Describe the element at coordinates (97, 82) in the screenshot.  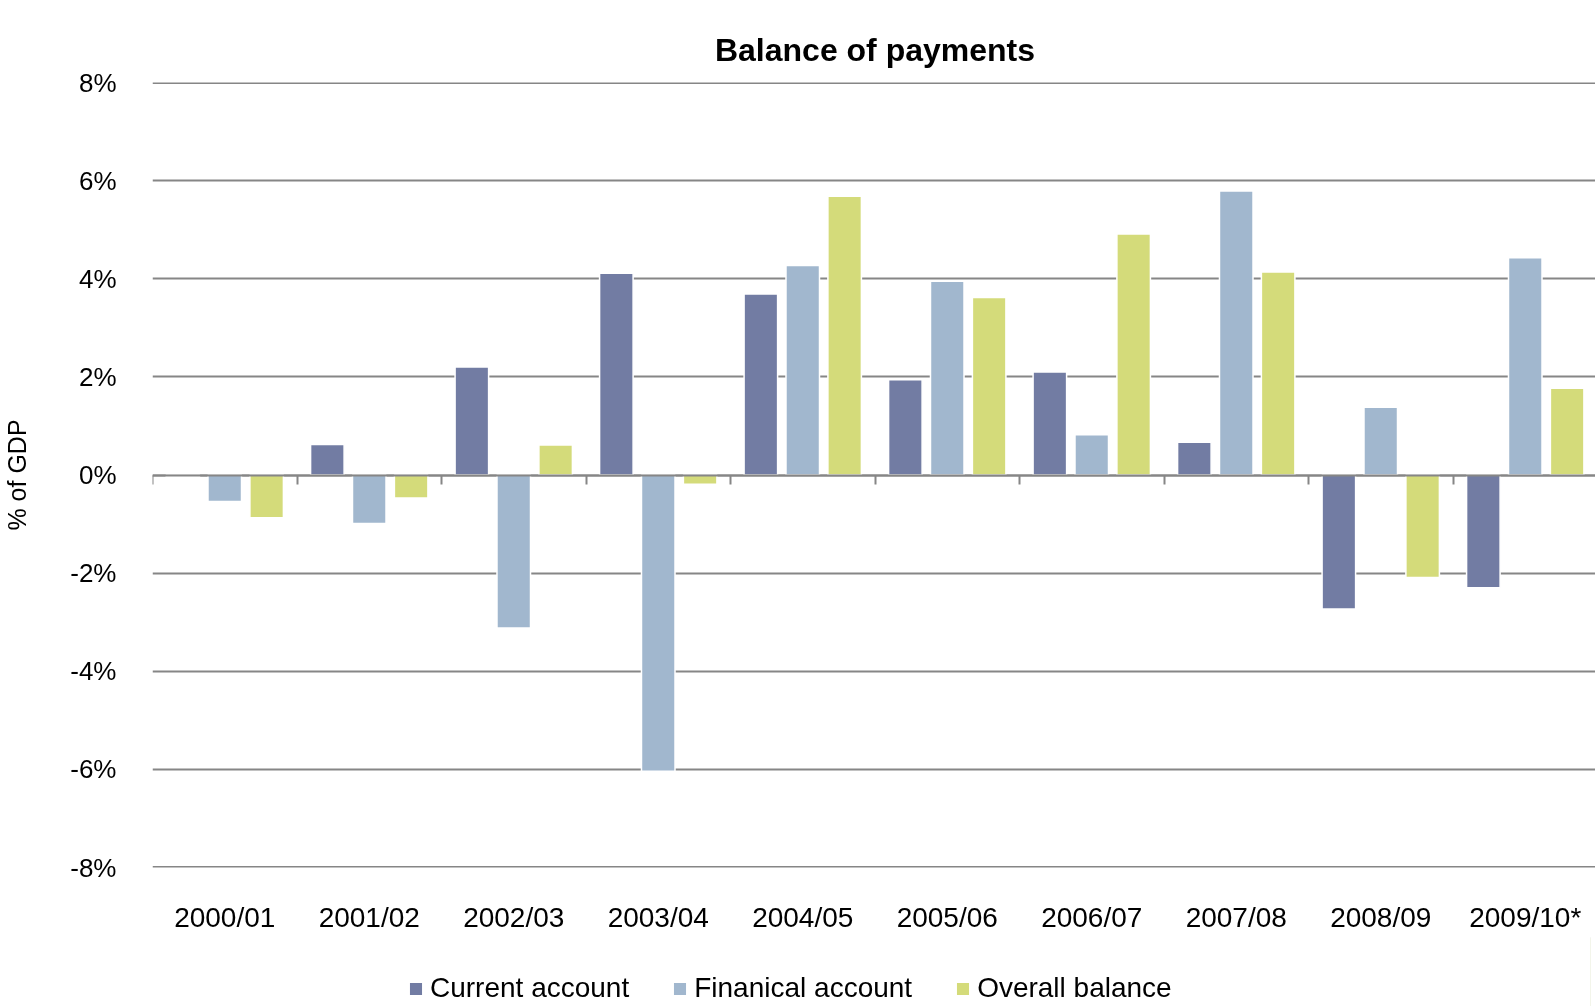
I see `y-tick-label: 8%` at that location.